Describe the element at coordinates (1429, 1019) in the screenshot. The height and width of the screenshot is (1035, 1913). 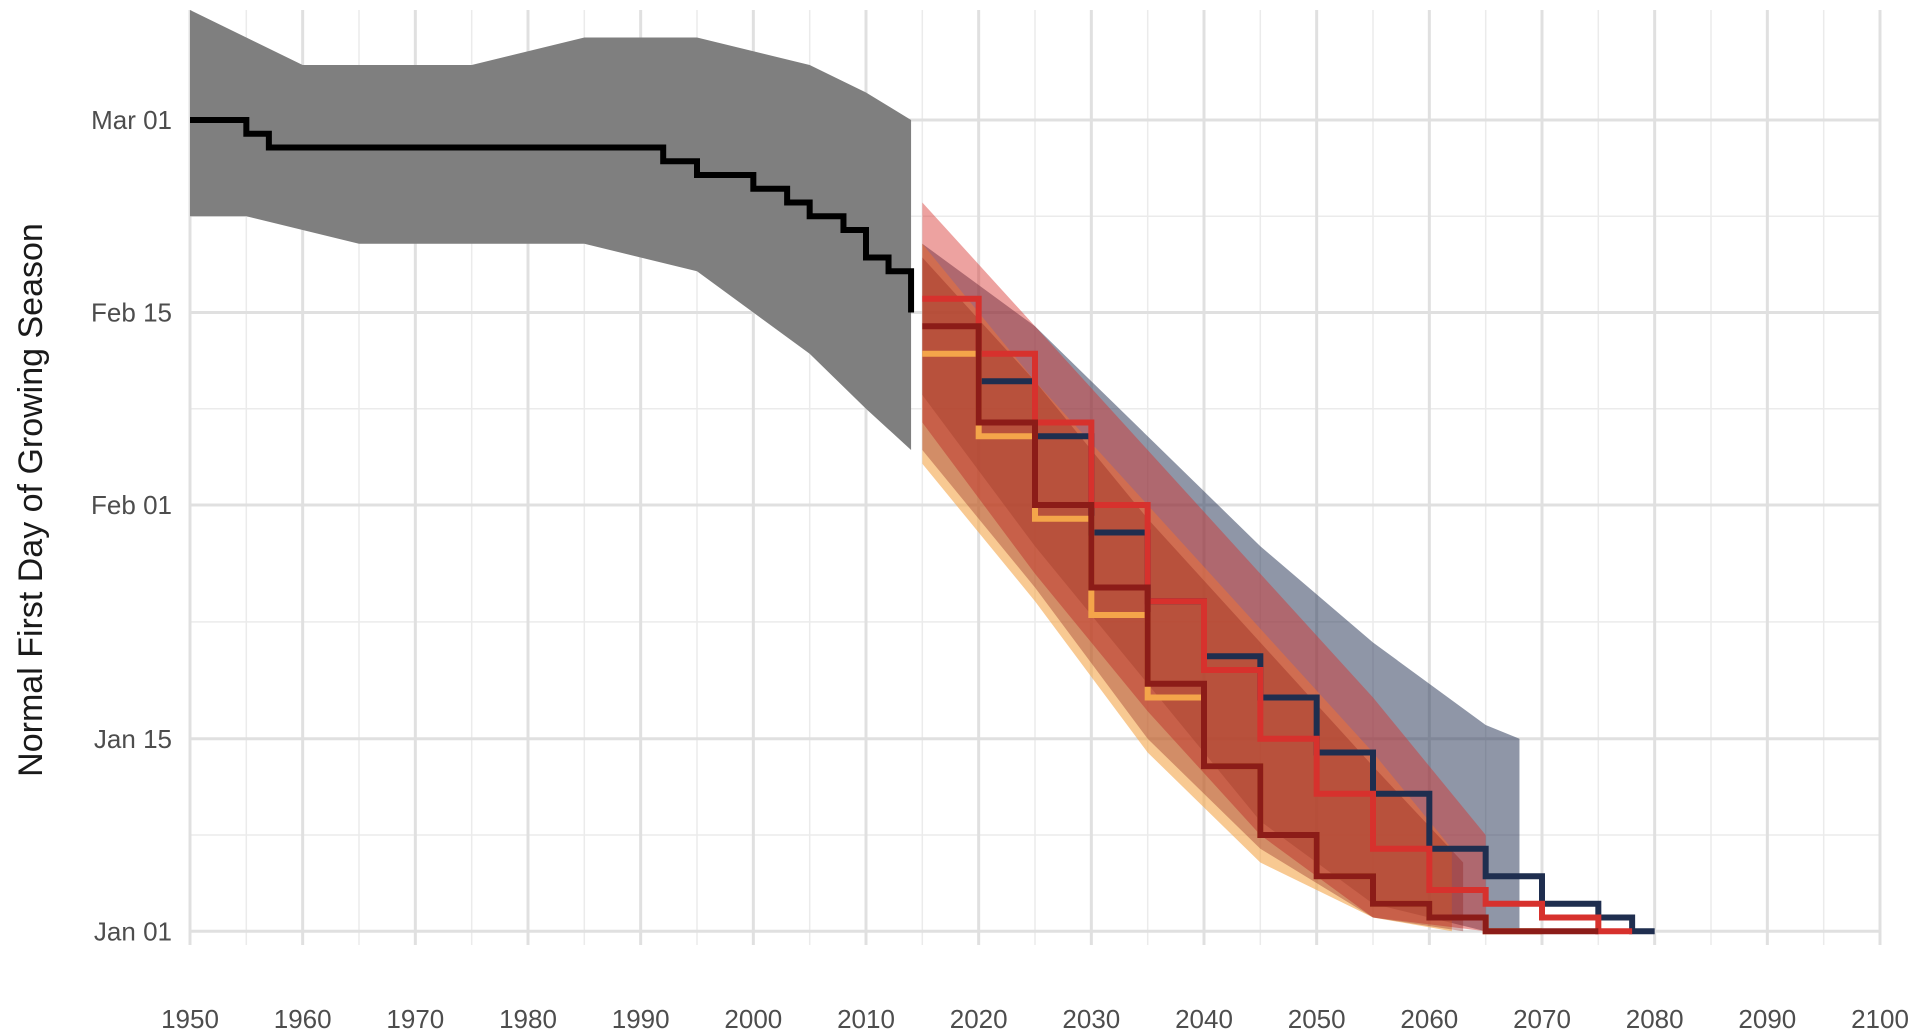
I see `x-tick-label: 2060` at that location.